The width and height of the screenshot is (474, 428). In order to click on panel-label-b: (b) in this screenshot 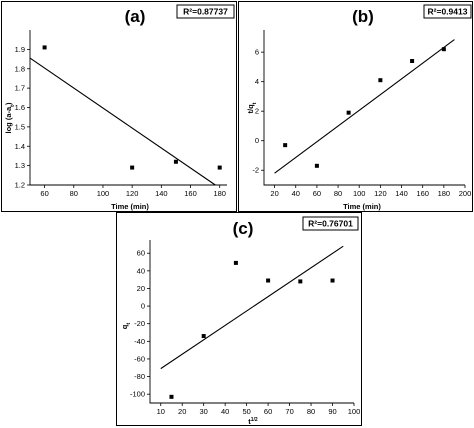, I will do `click(363, 16)`.